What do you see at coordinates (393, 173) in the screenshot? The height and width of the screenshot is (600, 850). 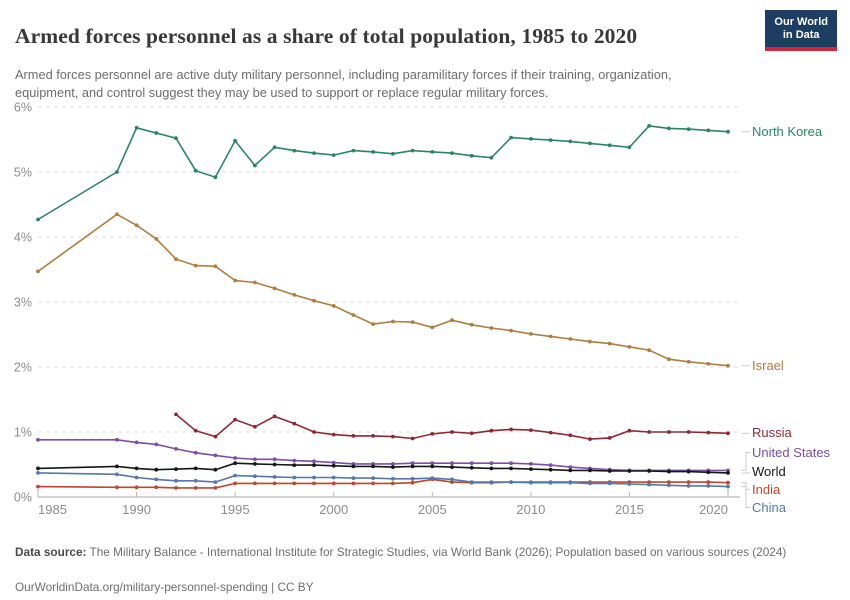 I see `series-north-korea` at bounding box center [393, 173].